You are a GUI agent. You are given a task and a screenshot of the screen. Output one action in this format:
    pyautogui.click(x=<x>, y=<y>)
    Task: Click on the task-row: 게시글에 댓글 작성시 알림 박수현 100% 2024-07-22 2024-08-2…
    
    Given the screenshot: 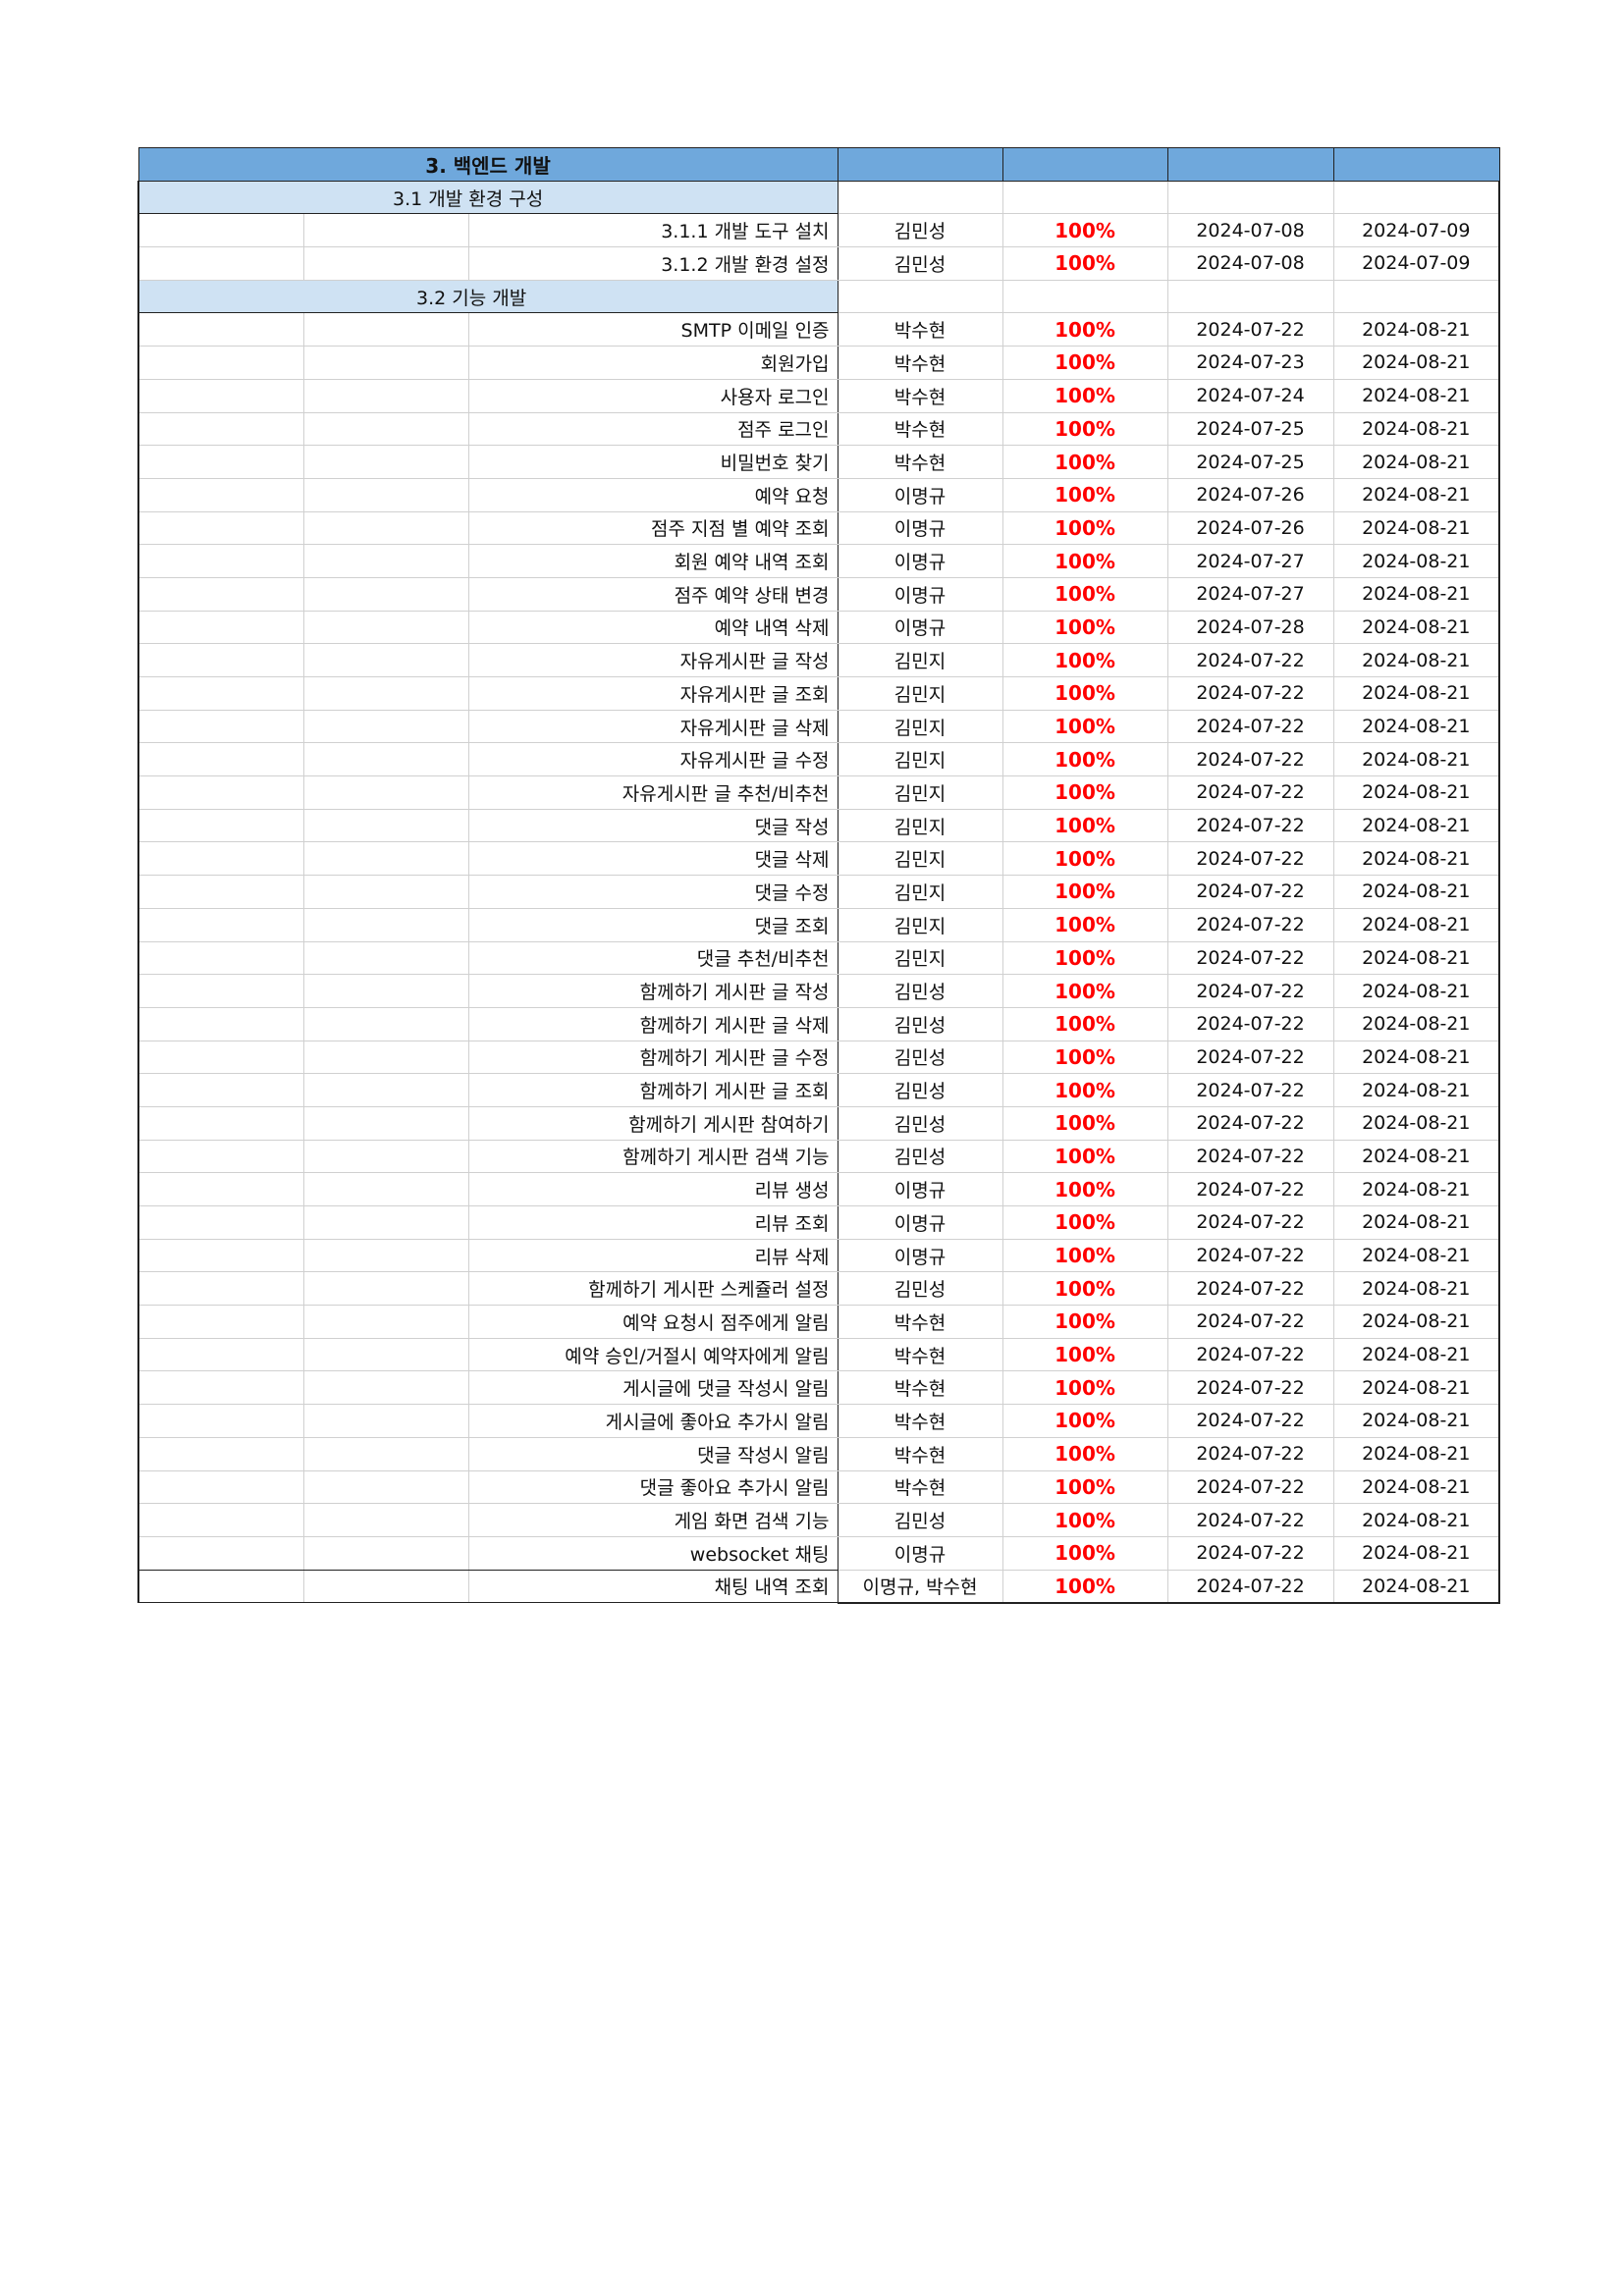 What is the action you would take?
    pyautogui.click(x=819, y=1388)
    